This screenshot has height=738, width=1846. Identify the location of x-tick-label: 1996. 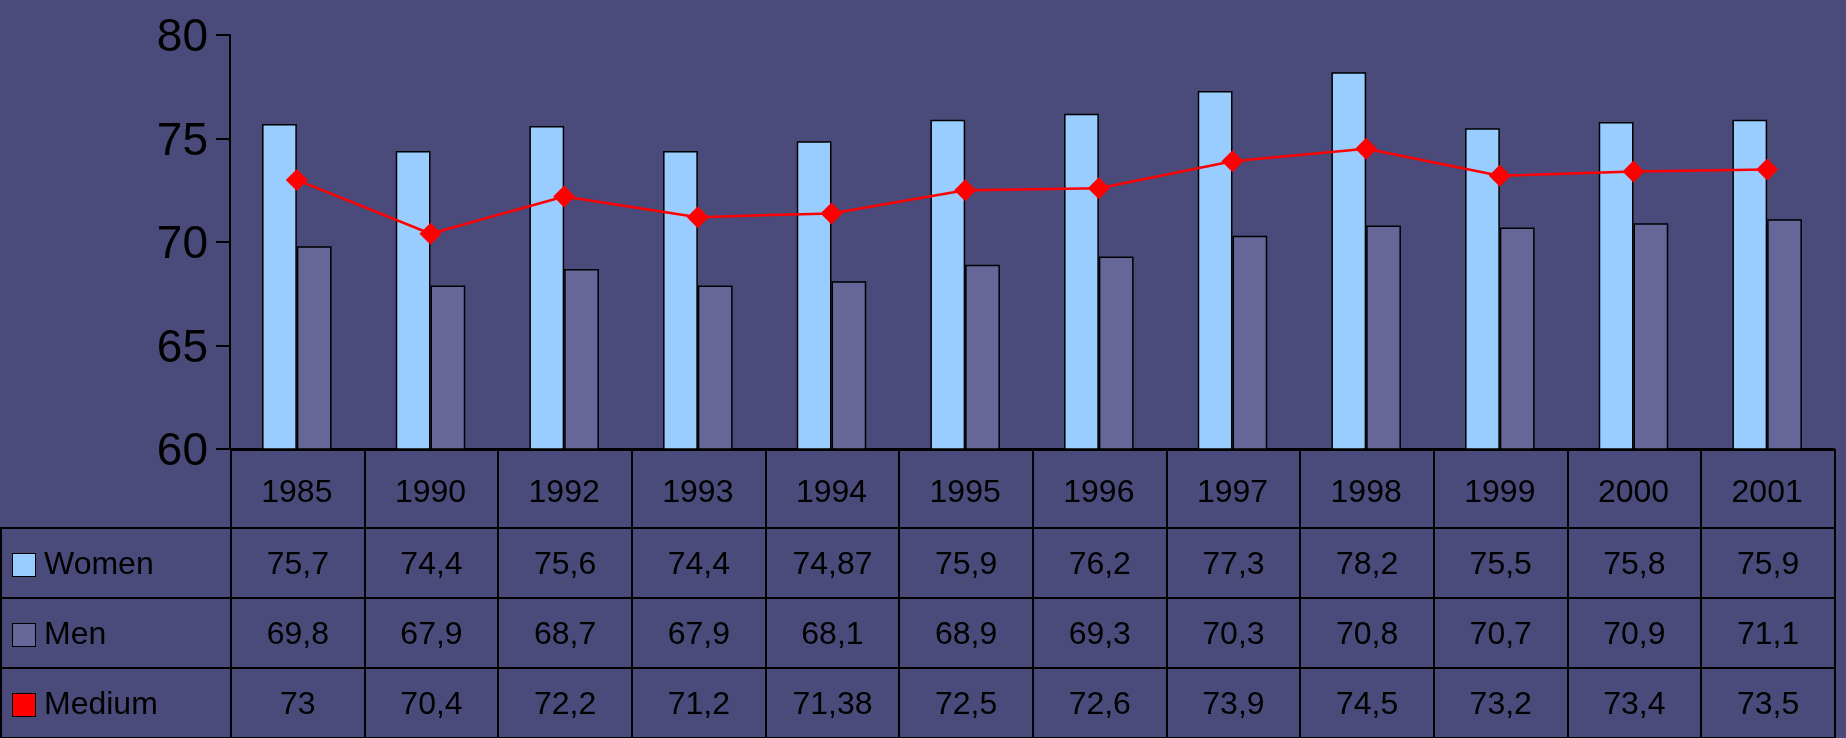
(1099, 491).